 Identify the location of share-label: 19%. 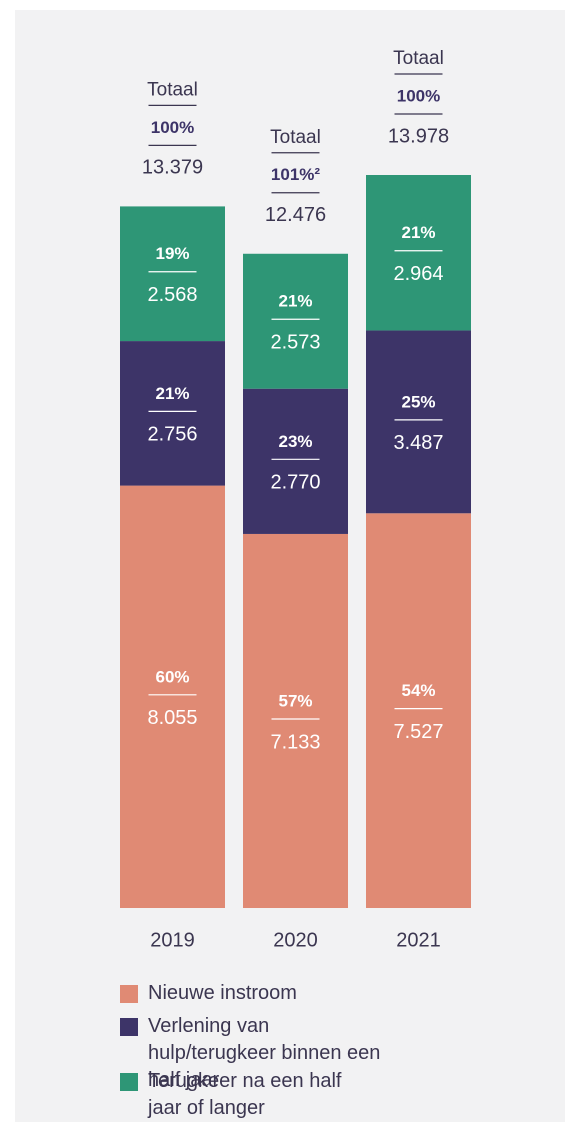
(172, 253).